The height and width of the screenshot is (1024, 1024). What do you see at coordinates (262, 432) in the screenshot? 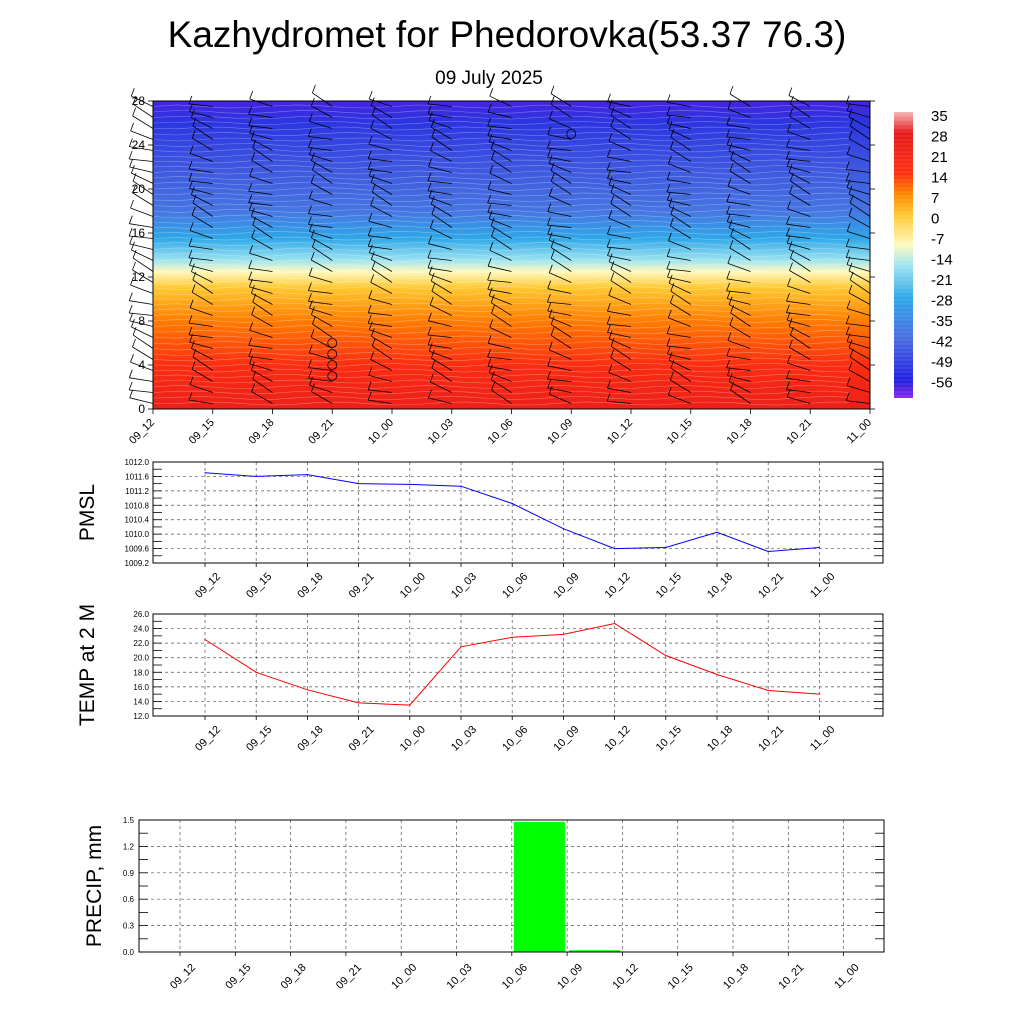
I see `x-tick-label: 09_18` at bounding box center [262, 432].